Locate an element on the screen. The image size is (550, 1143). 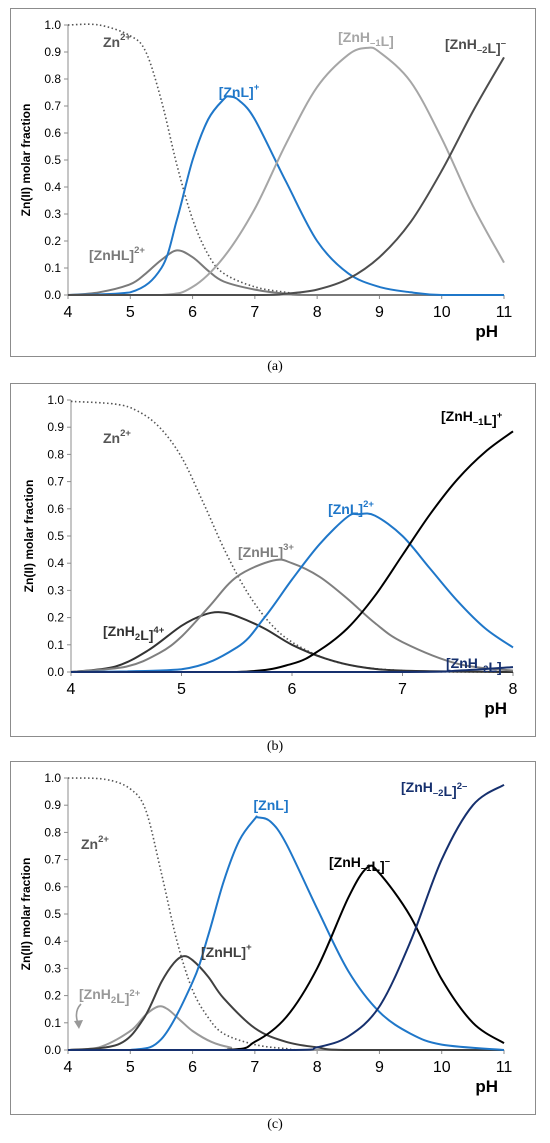
series-label: [ZnH2L]2+ is located at coordinates (110, 996).